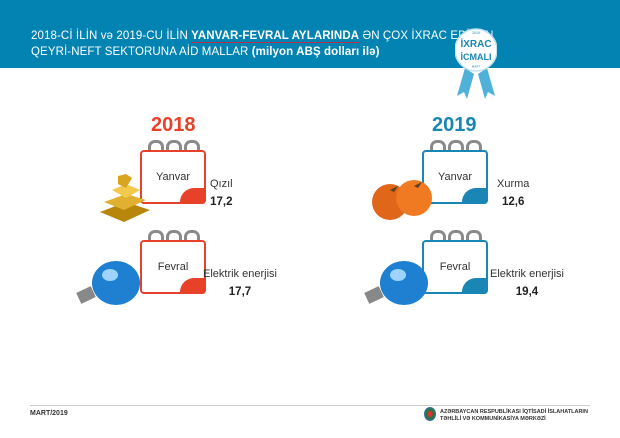  Describe the element at coordinates (476, 67) in the screenshot. I see `badge-month: MART` at that location.